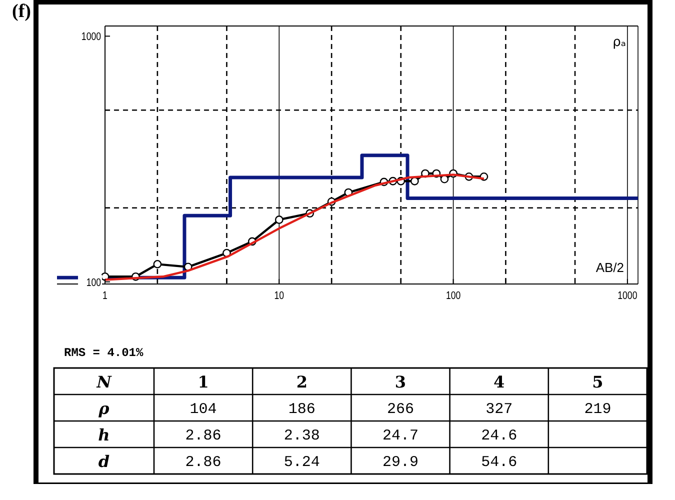 The width and height of the screenshot is (675, 500). I want to click on data-label: 5.24, so click(302, 462).